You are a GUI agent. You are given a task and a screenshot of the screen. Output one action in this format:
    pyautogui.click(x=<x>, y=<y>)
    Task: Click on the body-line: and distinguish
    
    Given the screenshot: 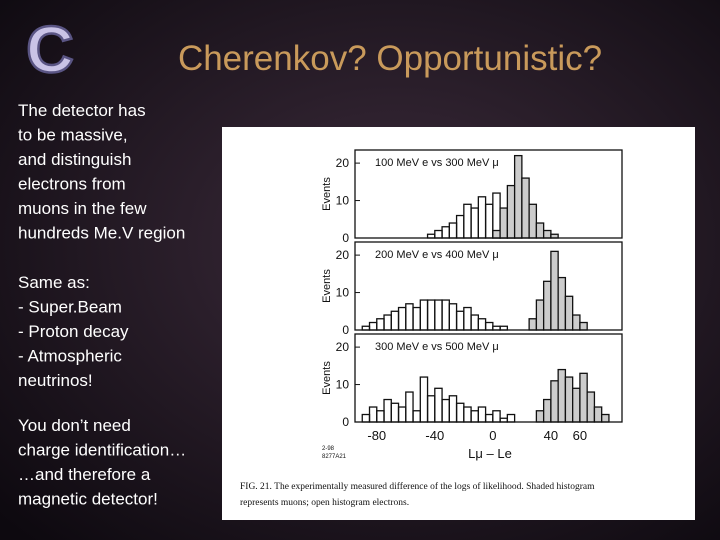 What is the action you would take?
    pyautogui.click(x=74, y=159)
    